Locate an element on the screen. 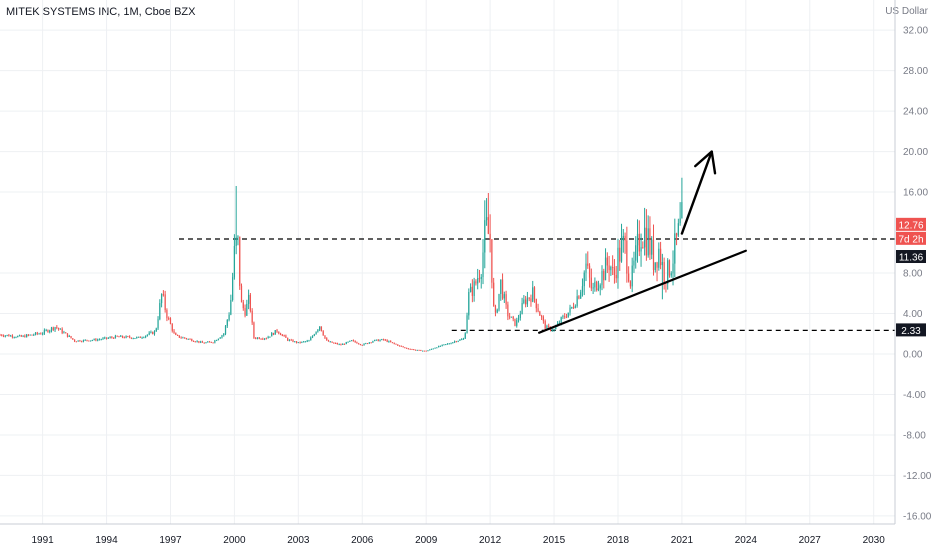 This screenshot has height=550, width=932. y-tick-label: 8.00 is located at coordinates (913, 274).